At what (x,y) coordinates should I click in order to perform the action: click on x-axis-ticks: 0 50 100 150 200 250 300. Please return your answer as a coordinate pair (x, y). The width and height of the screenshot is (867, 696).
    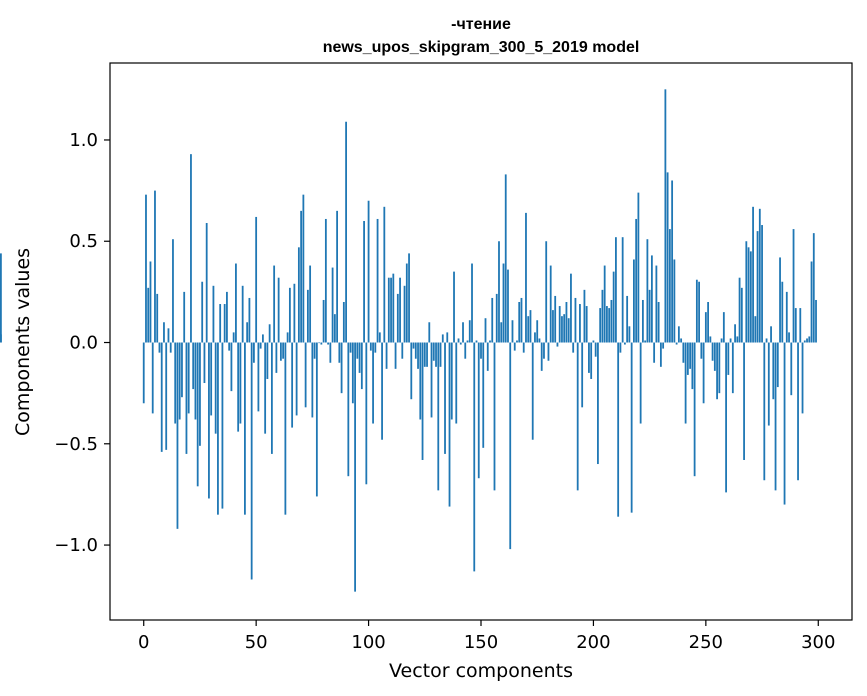
    Looking at the image, I should click on (486, 636).